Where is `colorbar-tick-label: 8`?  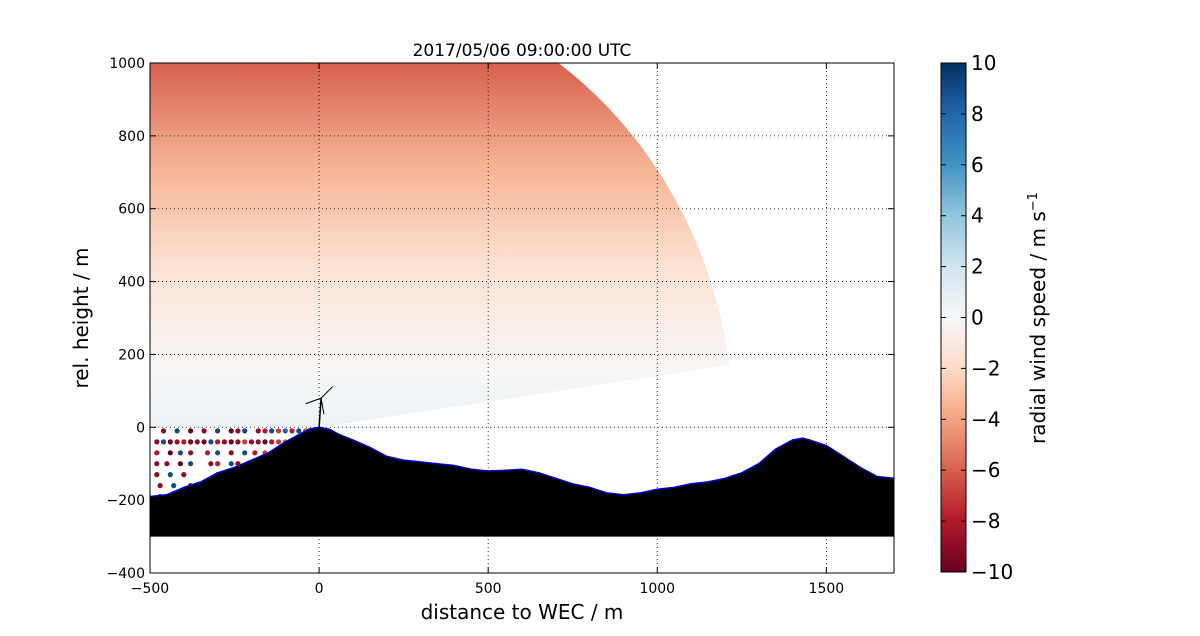 colorbar-tick-label: 8 is located at coordinates (977, 114).